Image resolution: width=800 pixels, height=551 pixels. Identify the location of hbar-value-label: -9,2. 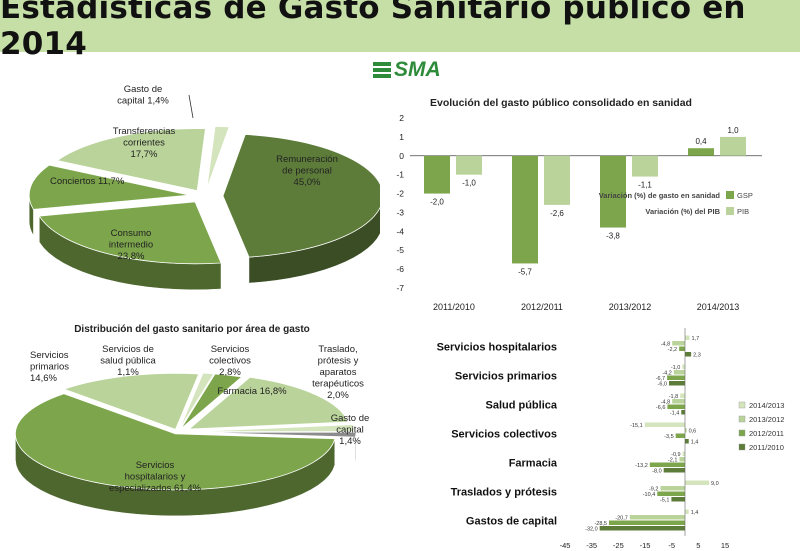
(653, 490).